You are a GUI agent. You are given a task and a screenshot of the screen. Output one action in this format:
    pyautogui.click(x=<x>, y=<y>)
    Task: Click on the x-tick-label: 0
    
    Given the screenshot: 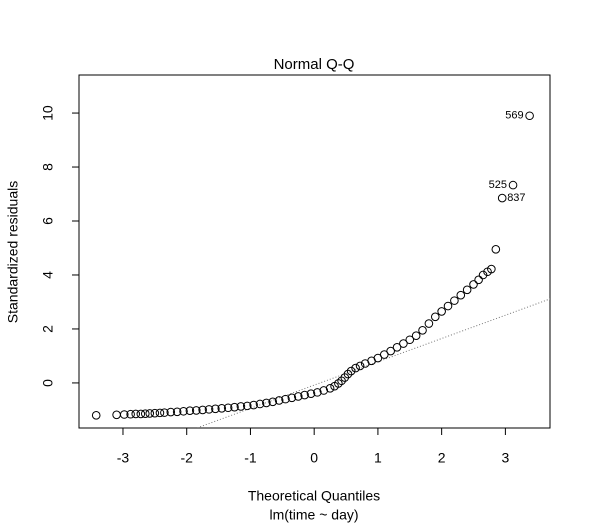 What is the action you would take?
    pyautogui.click(x=314, y=458)
    